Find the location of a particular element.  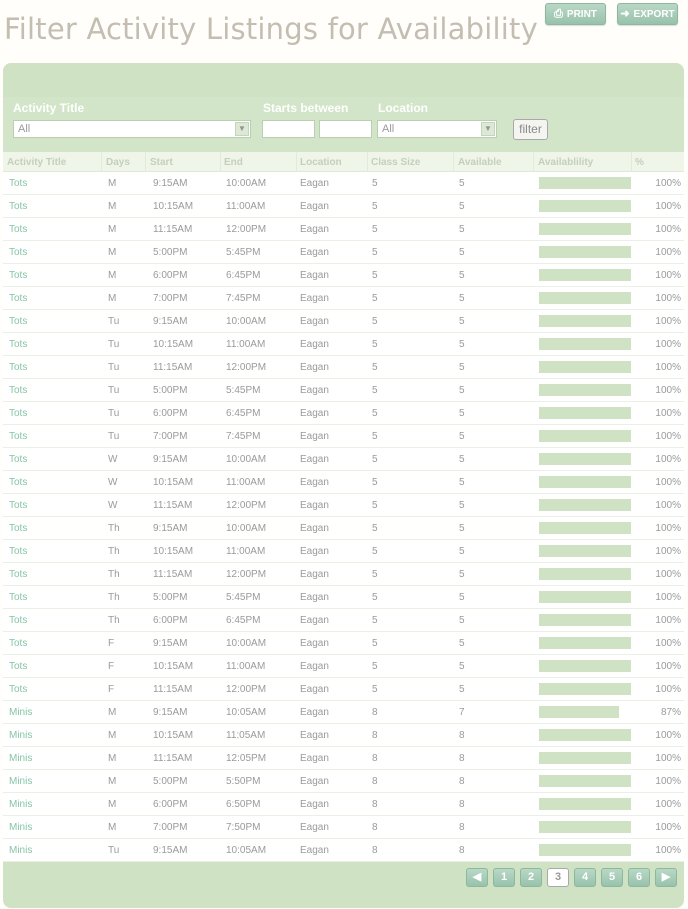

print-button: ⎙ PRINT is located at coordinates (575, 14).